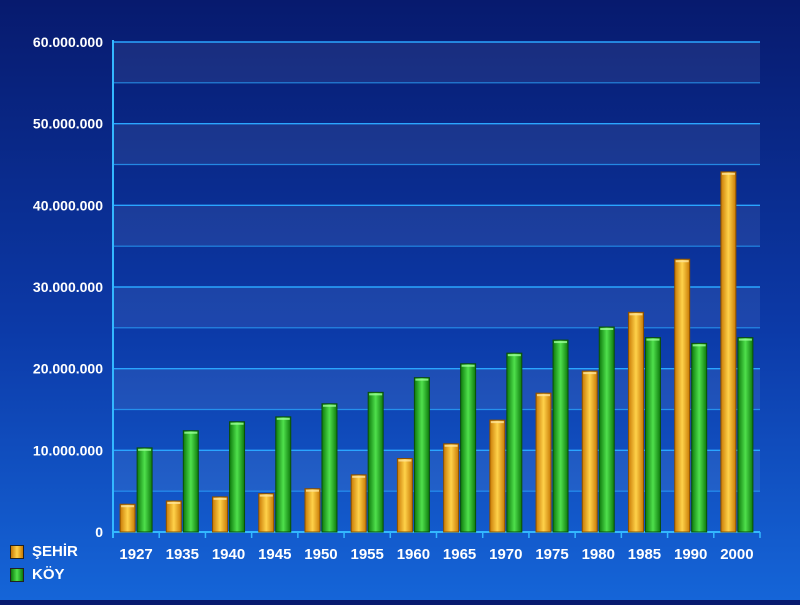  What do you see at coordinates (68, 205) in the screenshot?
I see `y-tick-label: 40.000.000` at bounding box center [68, 205].